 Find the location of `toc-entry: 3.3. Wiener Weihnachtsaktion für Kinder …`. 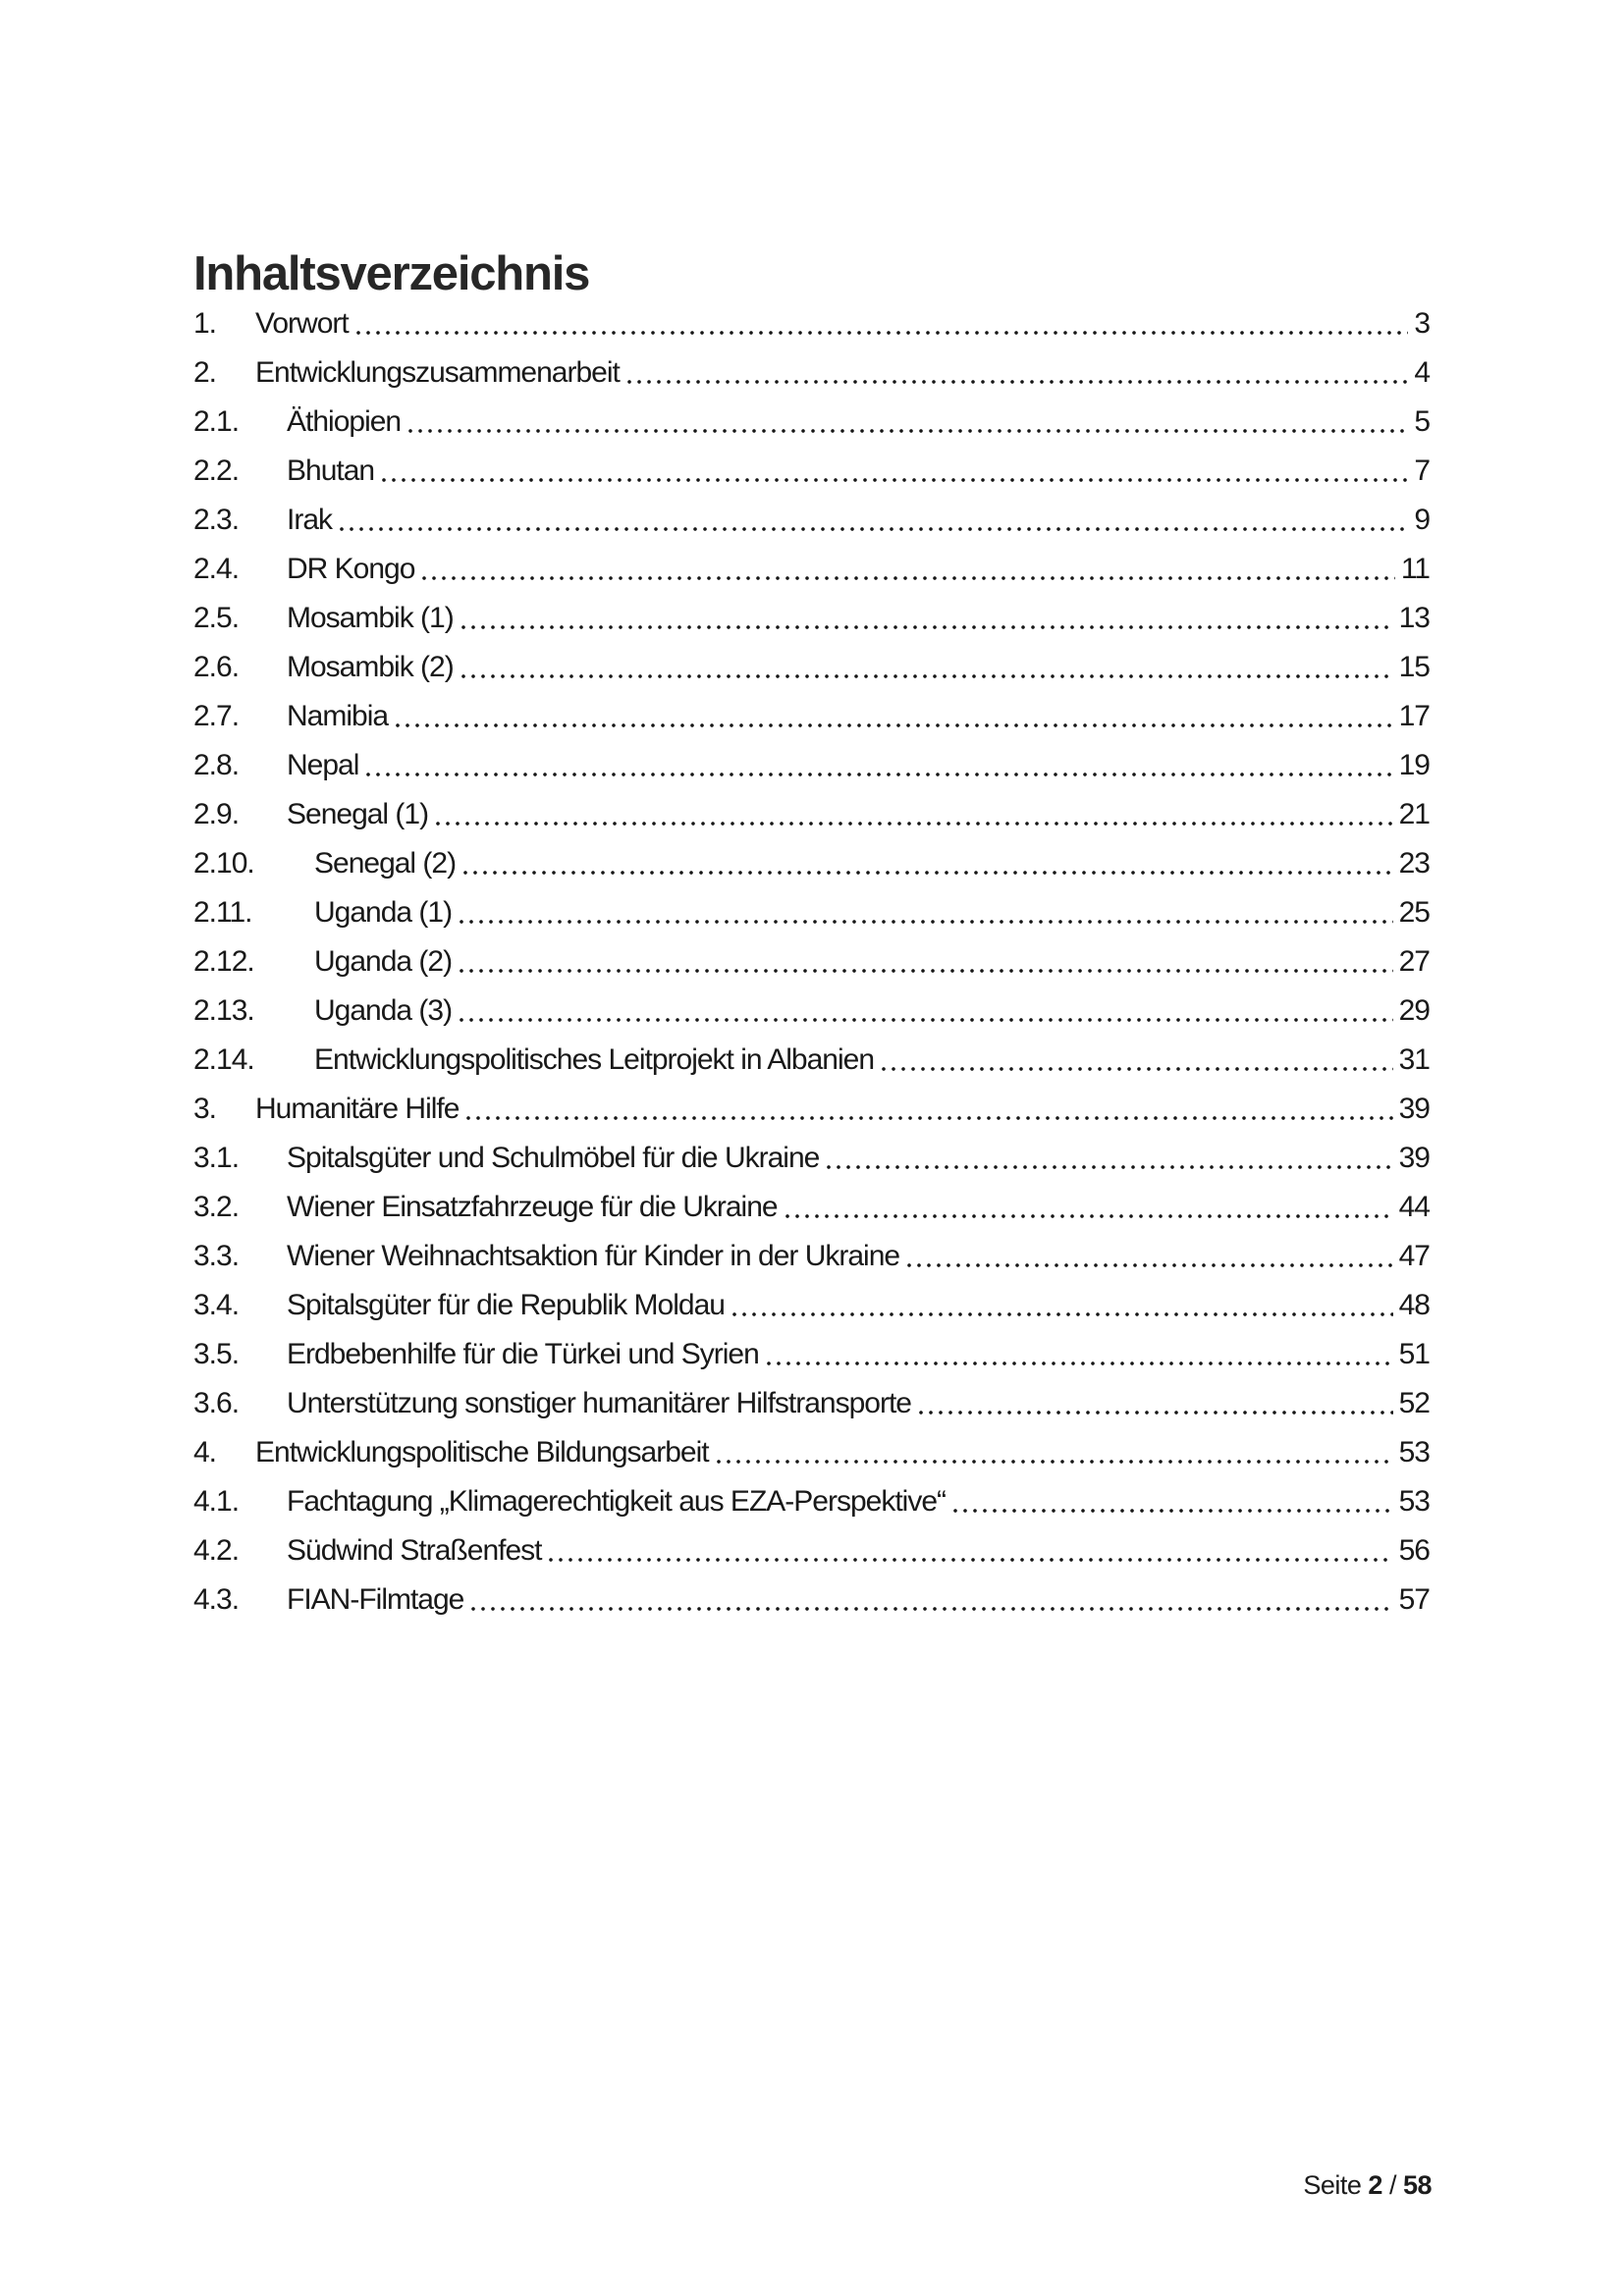

toc-entry: 3.3. Wiener Weihnachtsaktion für Kinder … is located at coordinates (812, 1256).